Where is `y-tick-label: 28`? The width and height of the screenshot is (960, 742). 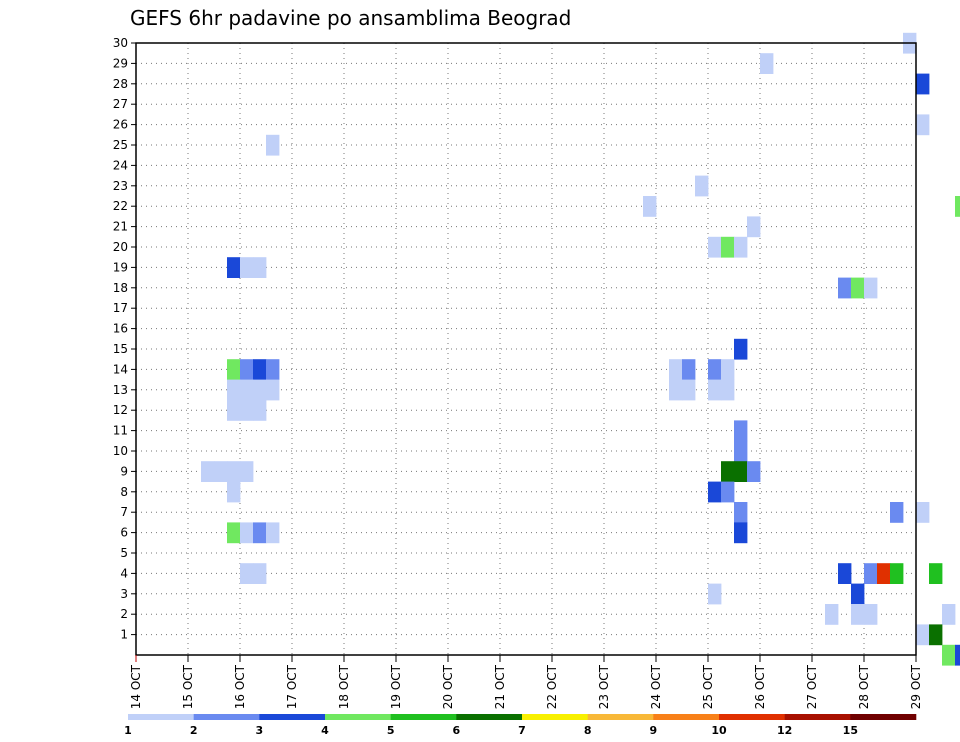 y-tick-label: 28 is located at coordinates (120, 84).